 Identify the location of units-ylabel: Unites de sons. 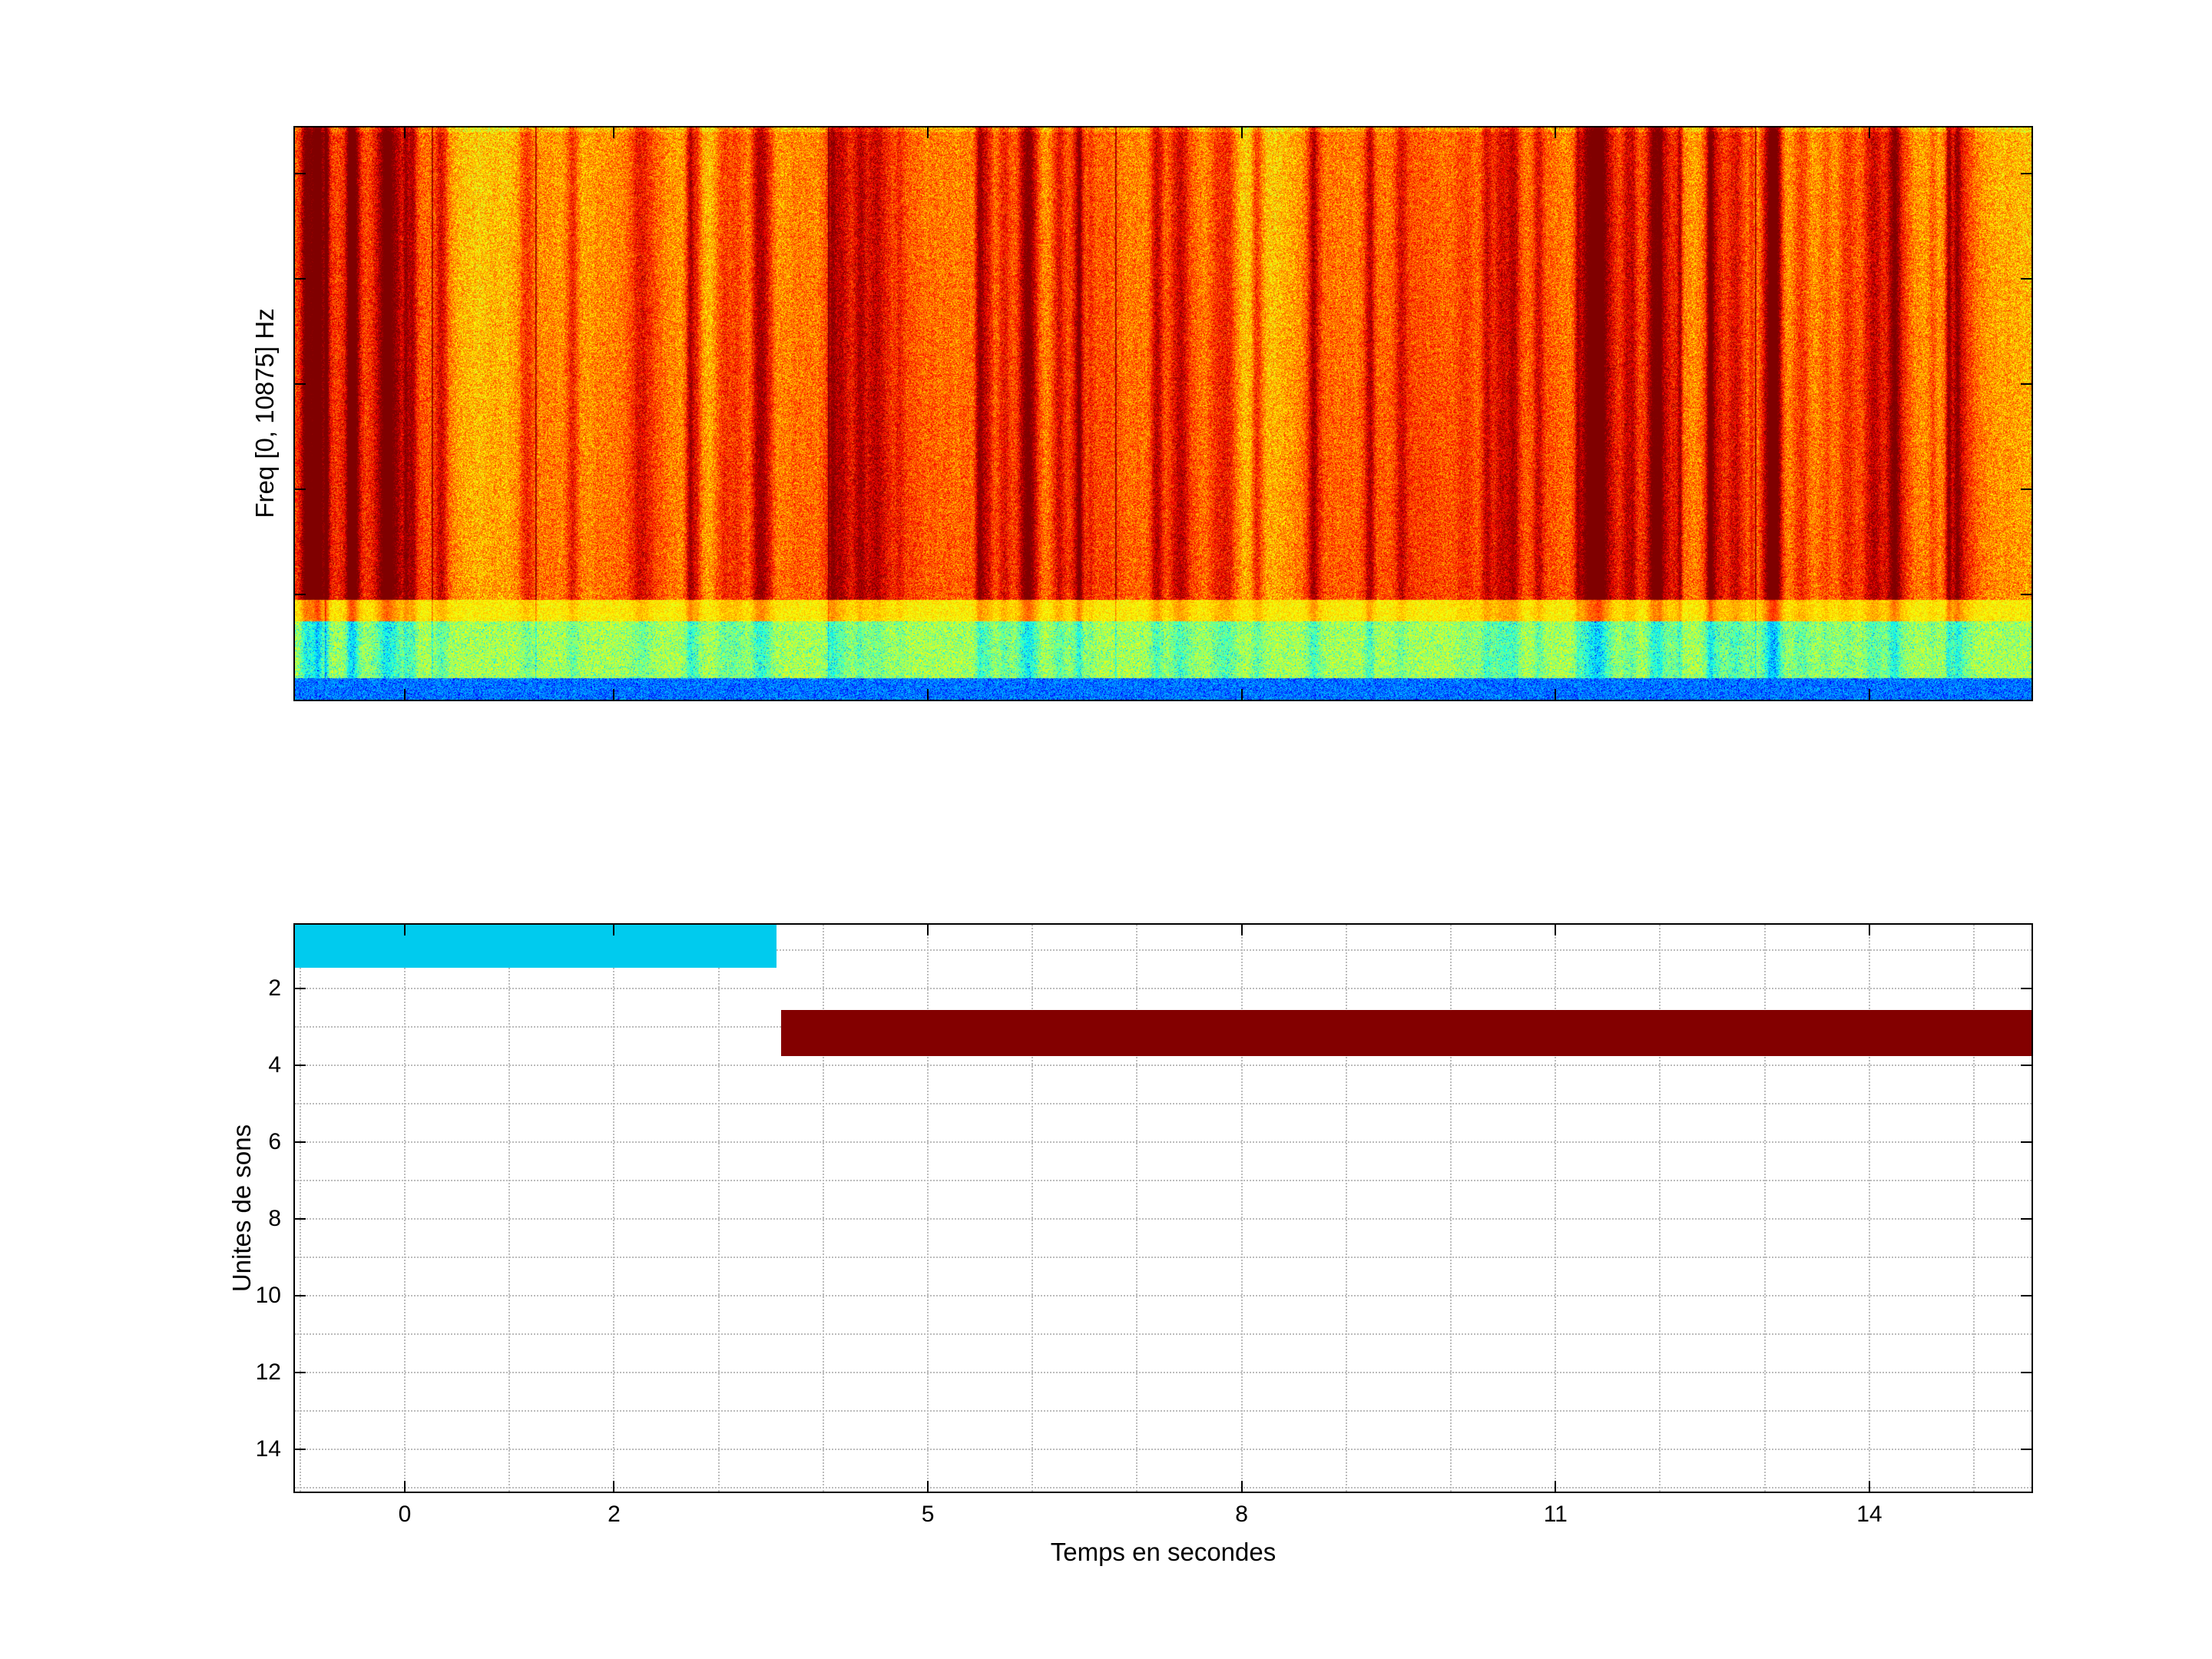
(242, 1209).